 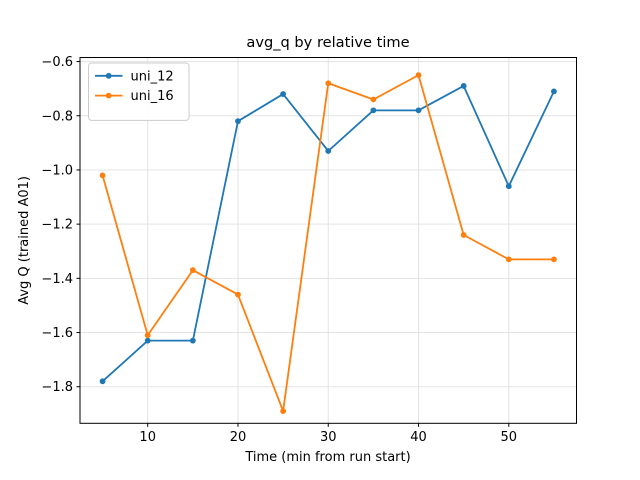 What do you see at coordinates (57, 333) in the screenshot?
I see `y-tick-label: −1.6` at bounding box center [57, 333].